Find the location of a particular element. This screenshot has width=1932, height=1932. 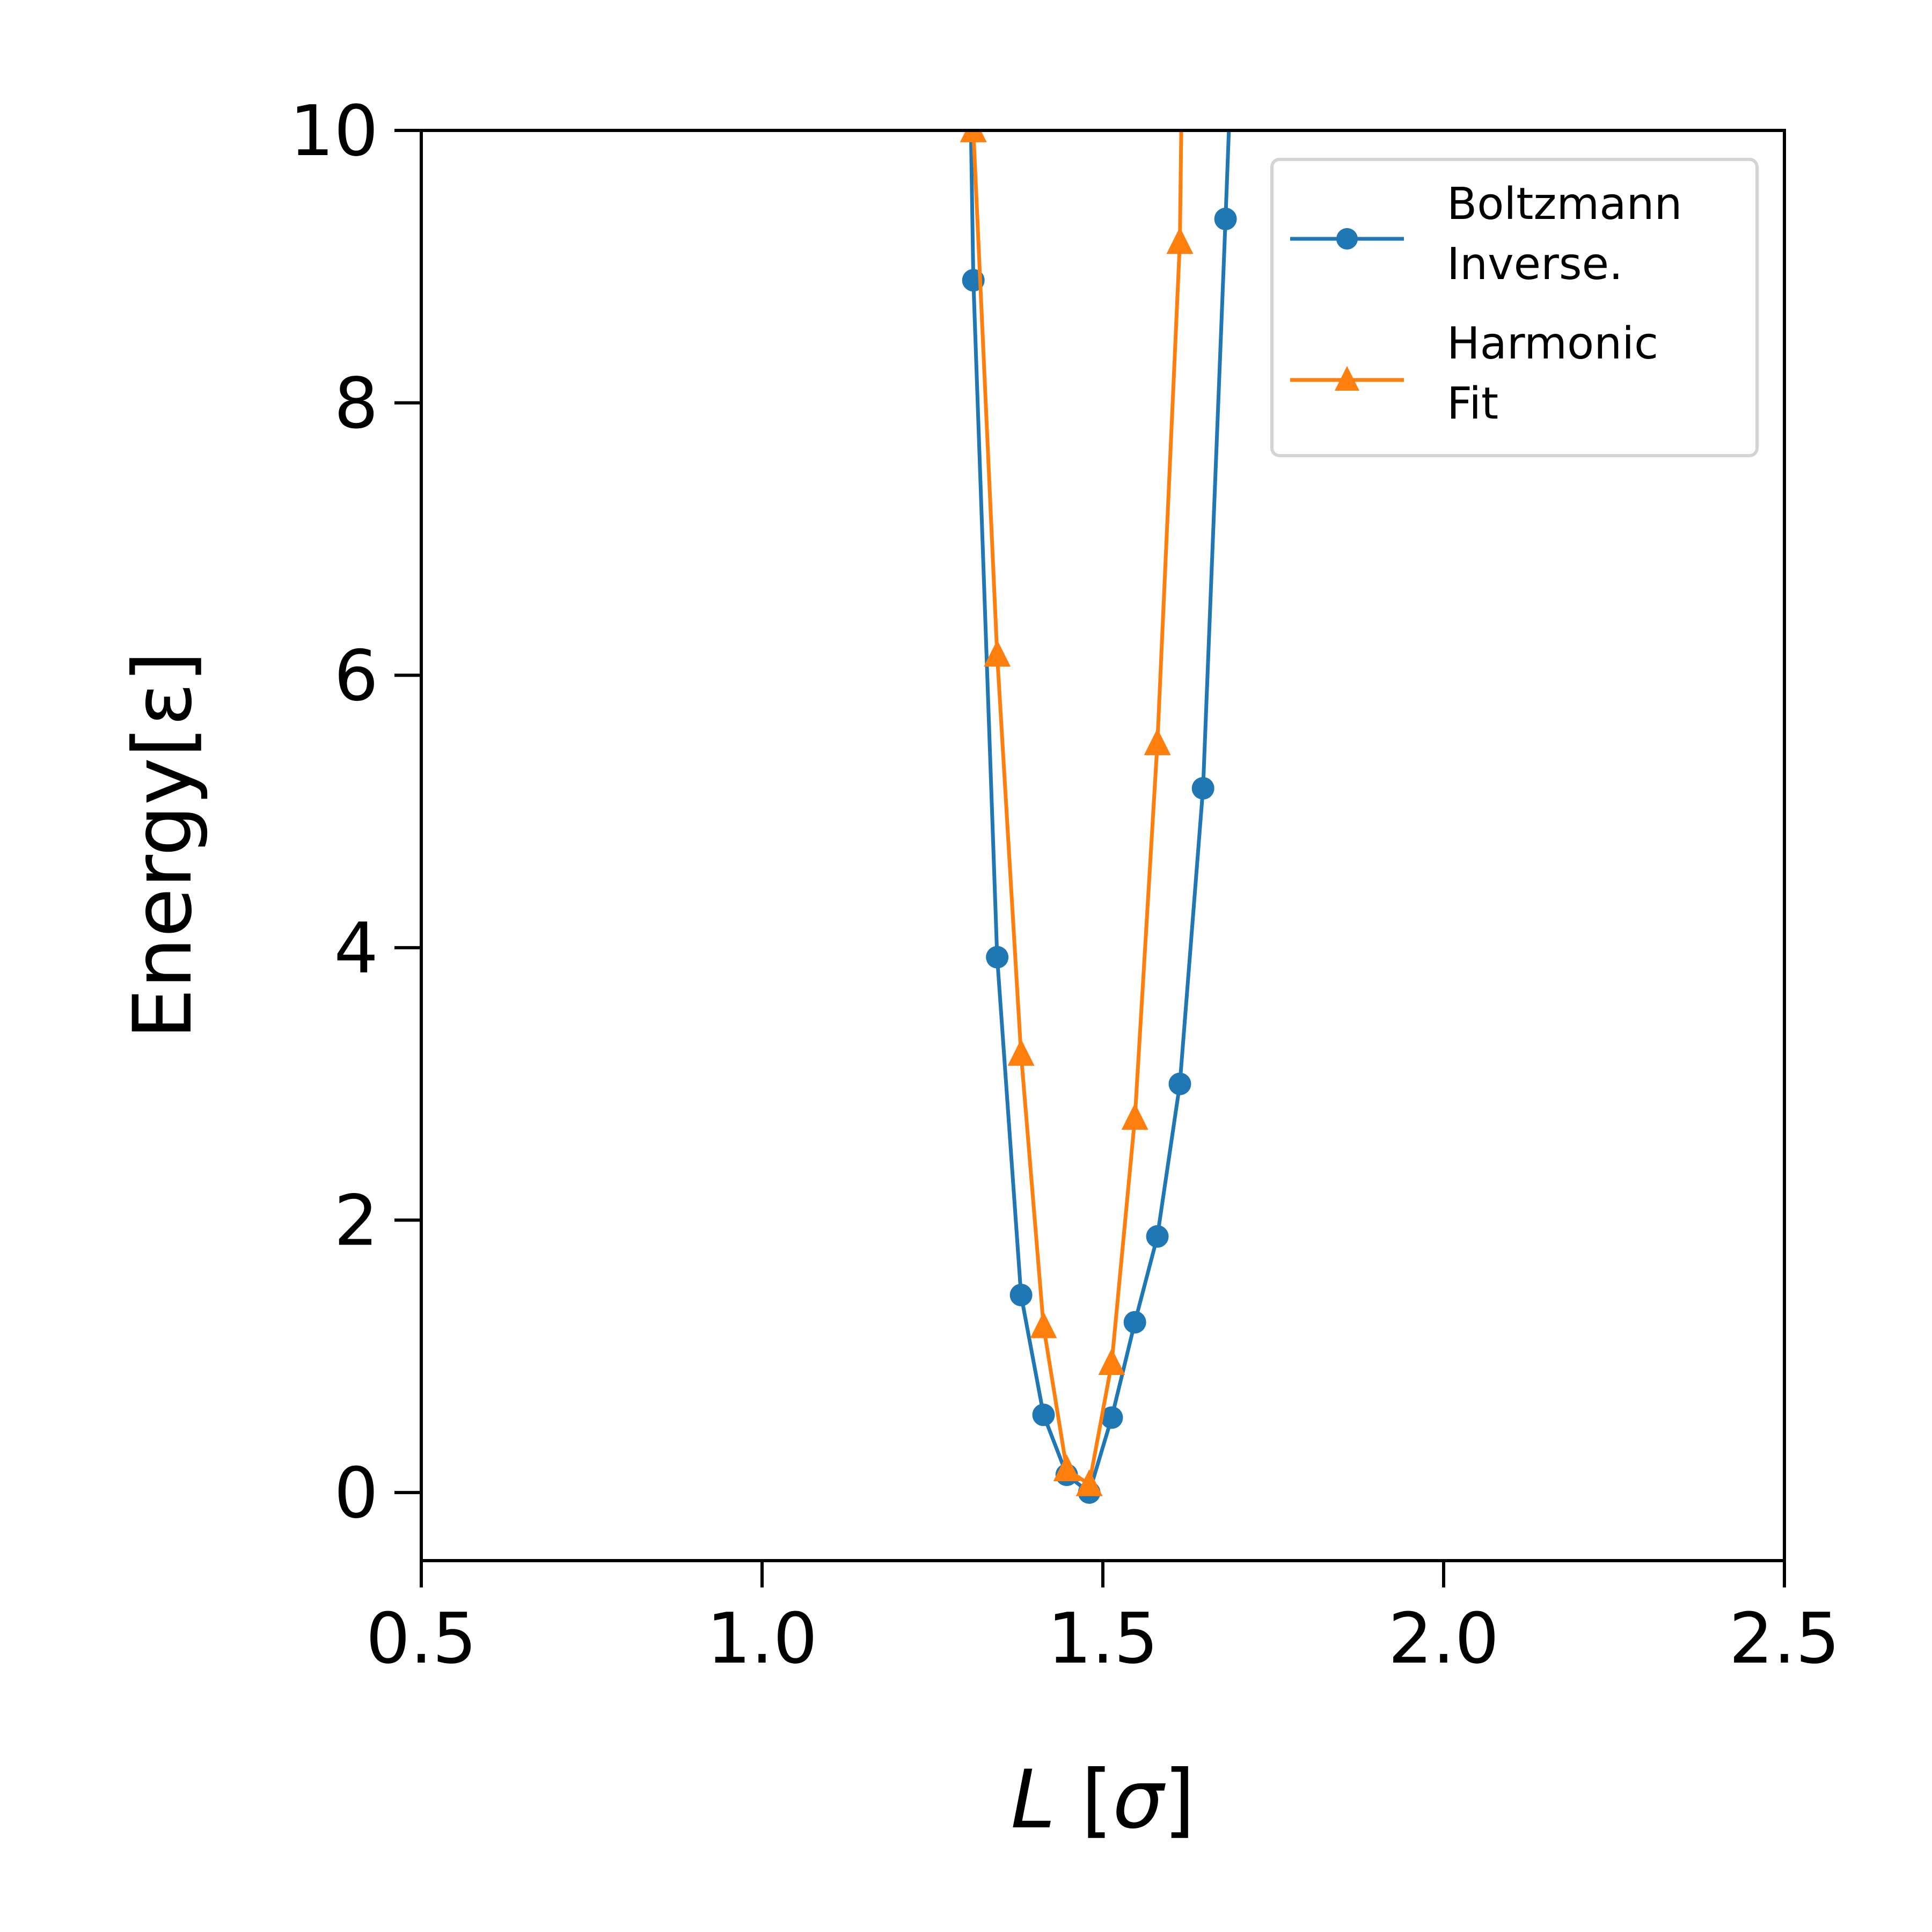

legend: Boltzmann Inverse. Harmonic Fit is located at coordinates (1514, 307).